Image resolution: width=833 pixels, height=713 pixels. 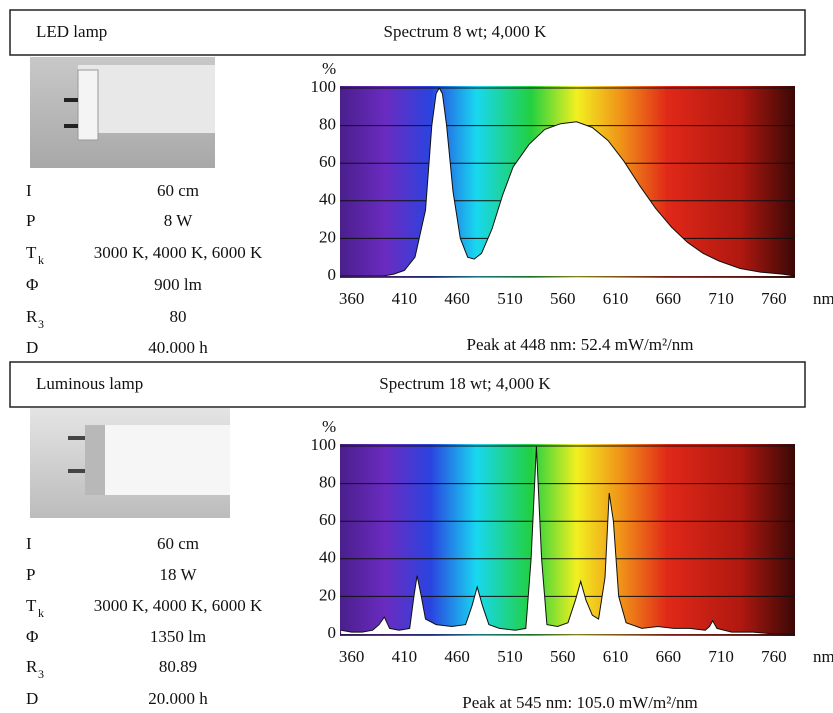 What do you see at coordinates (178, 316) in the screenshot?
I see `spec-value: 80` at bounding box center [178, 316].